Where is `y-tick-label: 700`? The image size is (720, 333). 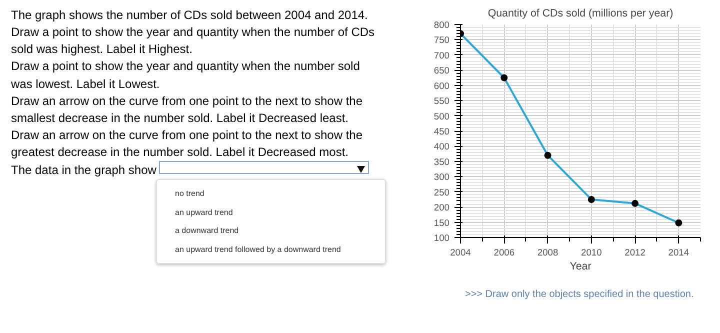
y-tick-label: 700 is located at coordinates (442, 55).